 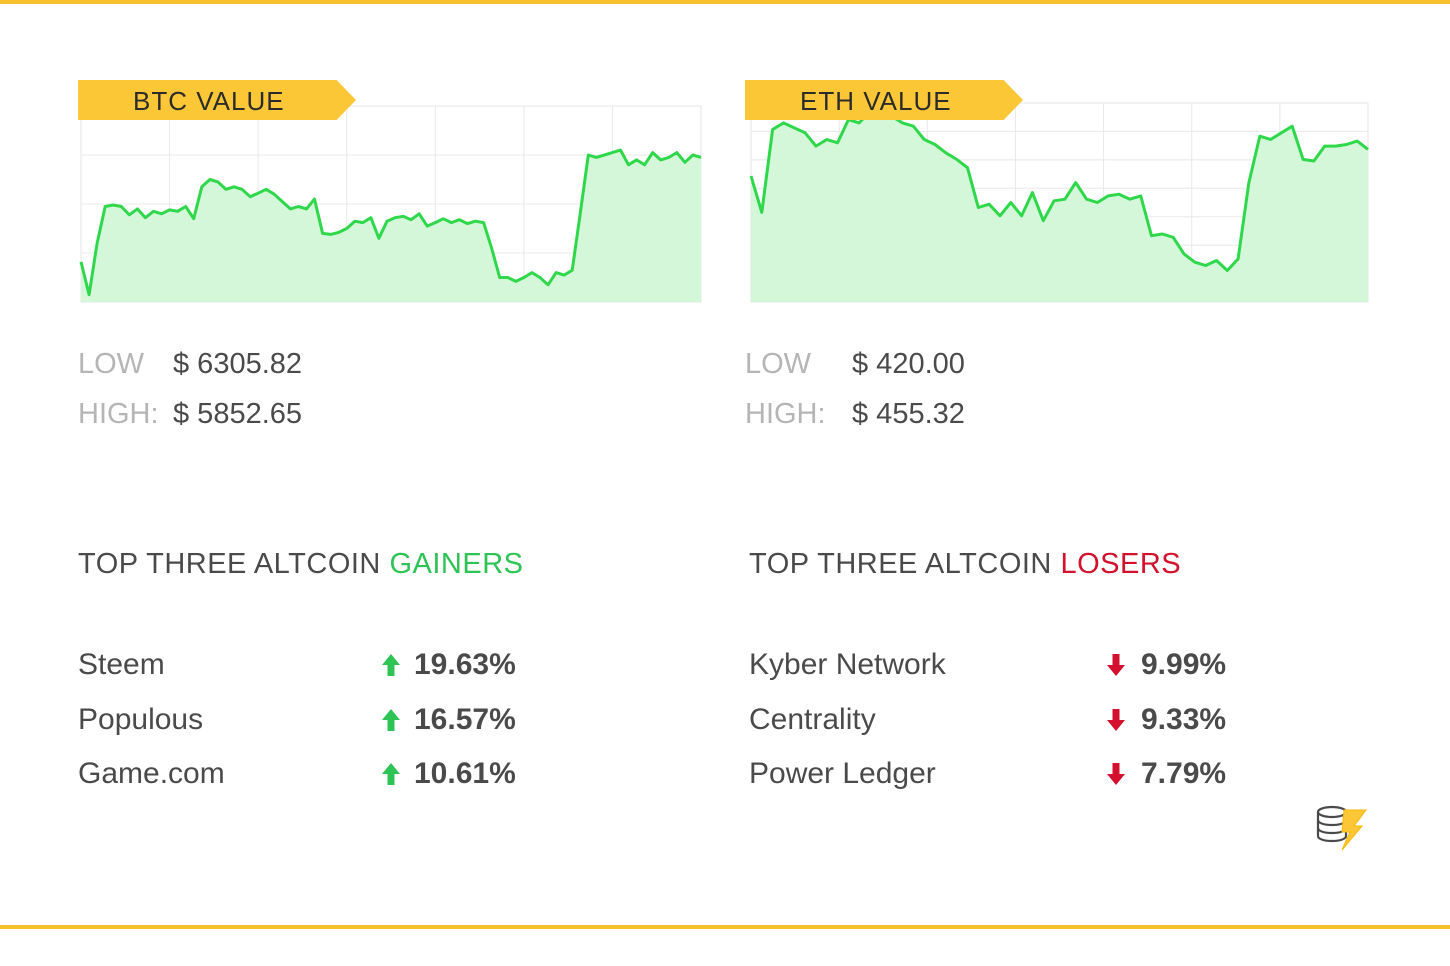 What do you see at coordinates (1121, 564) in the screenshot?
I see `losers-title-highlight: LOSERS` at bounding box center [1121, 564].